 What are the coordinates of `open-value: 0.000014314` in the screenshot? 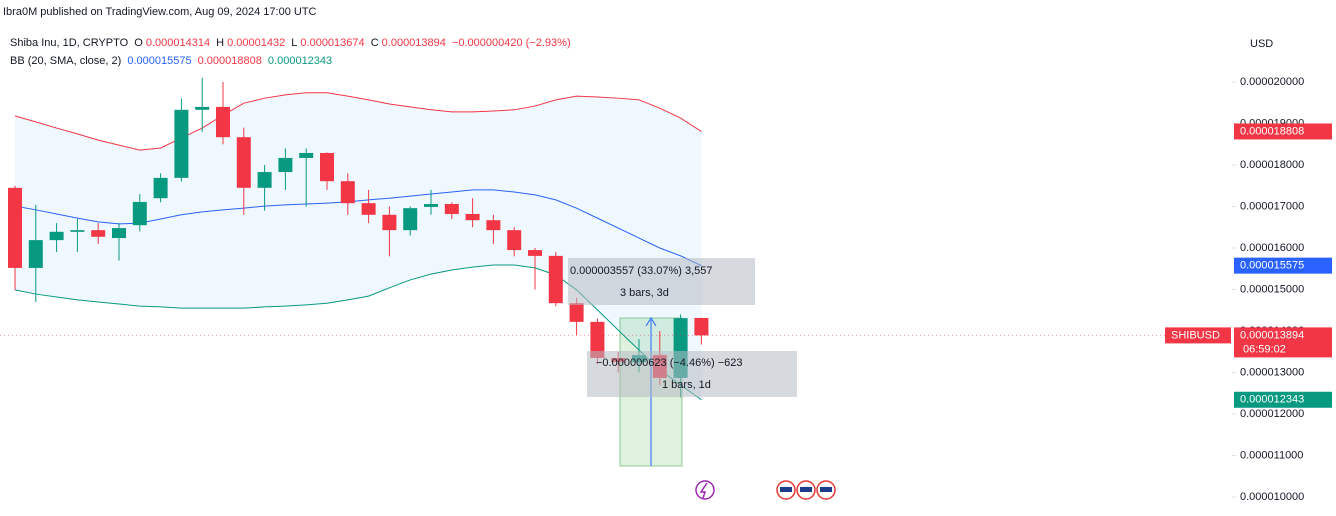 It's located at (178, 43).